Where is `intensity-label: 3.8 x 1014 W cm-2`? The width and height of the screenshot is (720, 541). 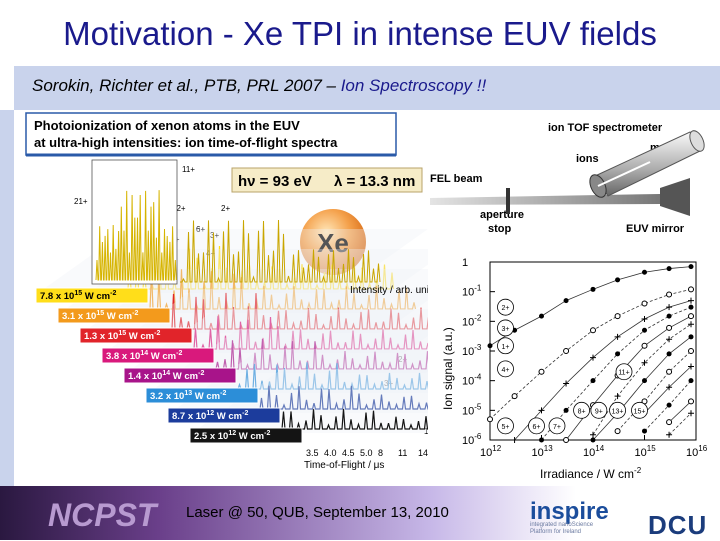
intensity-label: 3.8 x 1014 W cm-2 is located at coordinates (158, 355).